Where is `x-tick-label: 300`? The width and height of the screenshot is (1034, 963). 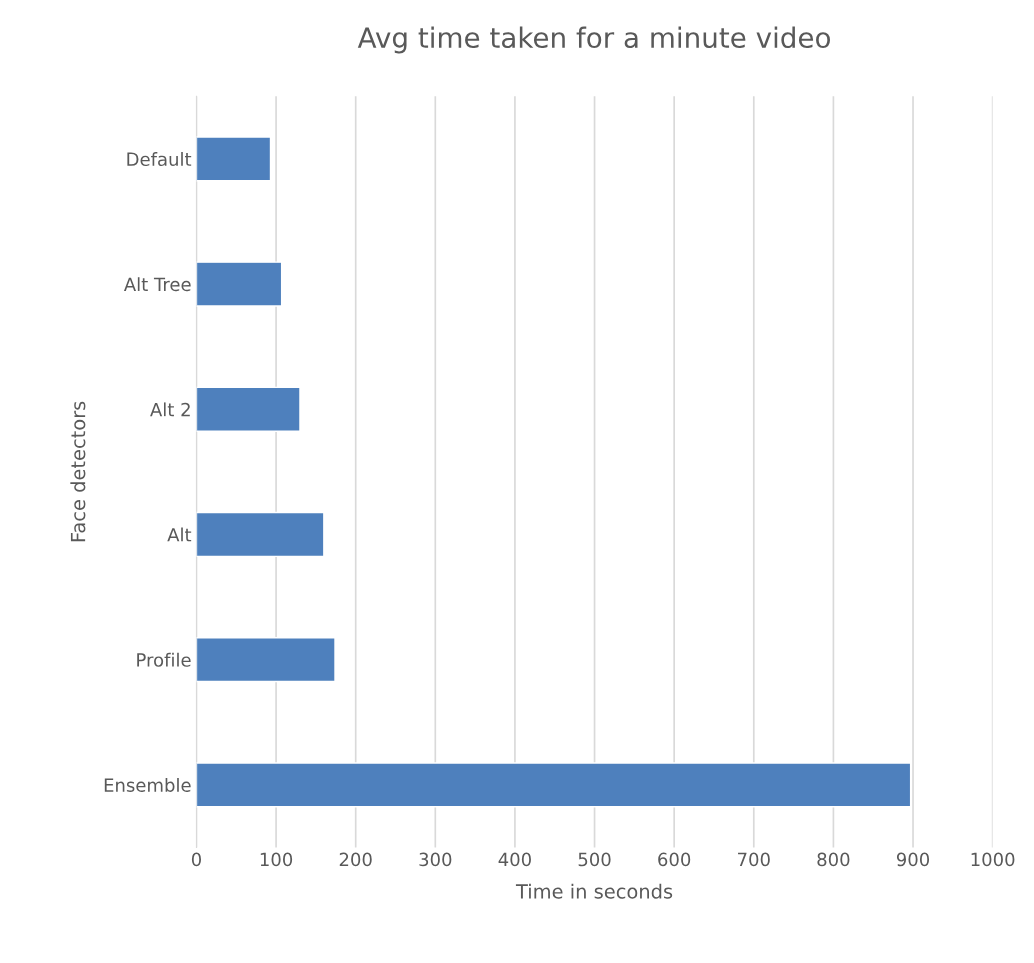
x-tick-label: 300 is located at coordinates (435, 859).